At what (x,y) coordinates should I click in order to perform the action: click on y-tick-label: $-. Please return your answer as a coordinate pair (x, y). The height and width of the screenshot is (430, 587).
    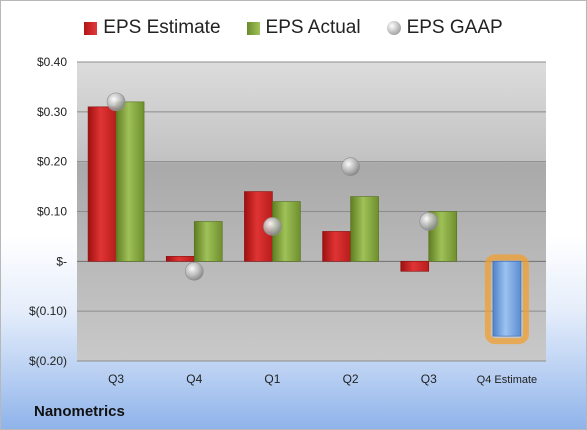
    Looking at the image, I should click on (61, 261).